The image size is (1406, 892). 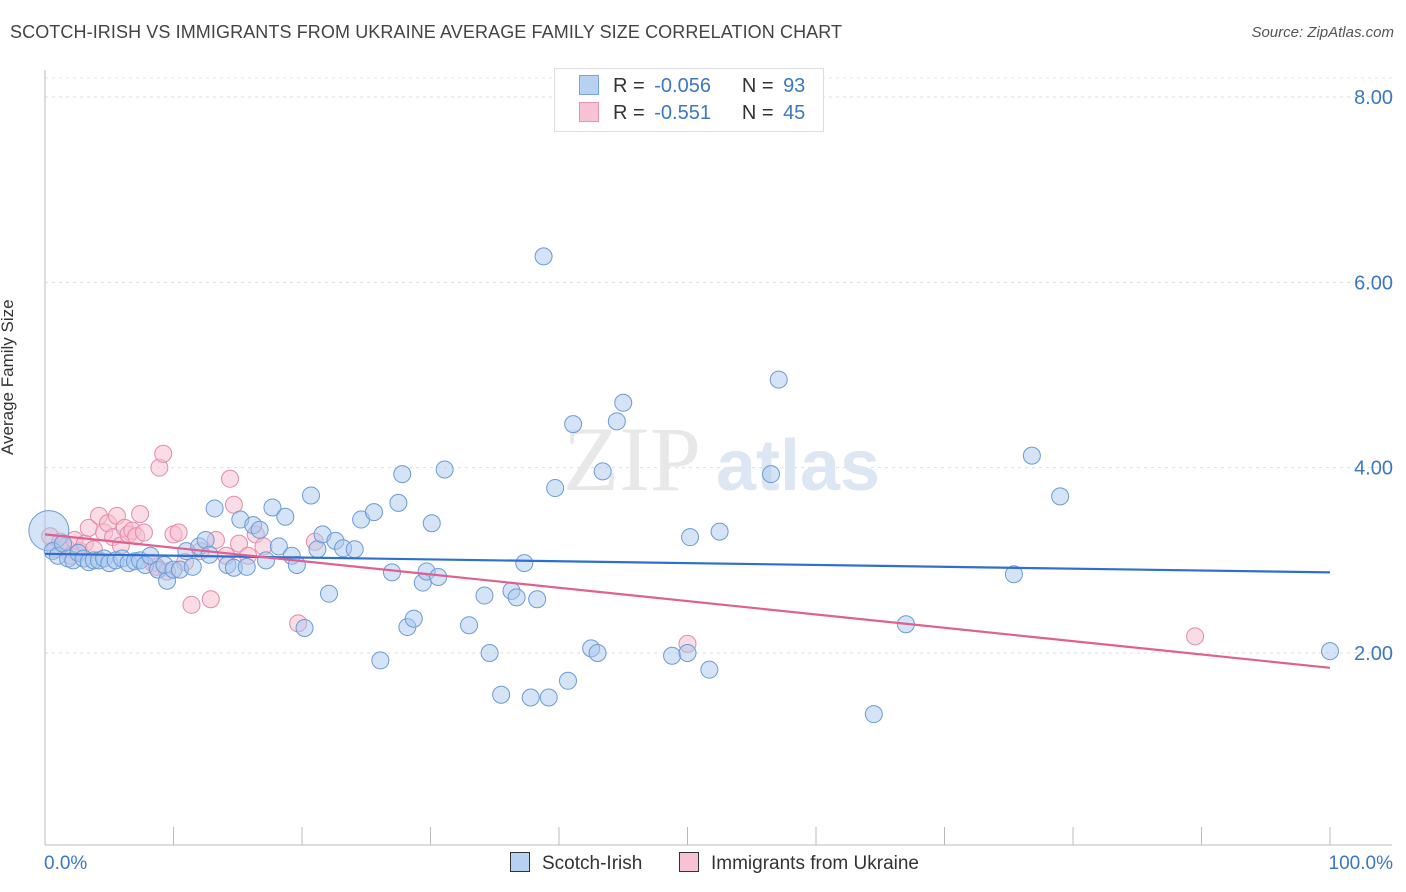 I want to click on trend-lines, so click(x=687, y=601).